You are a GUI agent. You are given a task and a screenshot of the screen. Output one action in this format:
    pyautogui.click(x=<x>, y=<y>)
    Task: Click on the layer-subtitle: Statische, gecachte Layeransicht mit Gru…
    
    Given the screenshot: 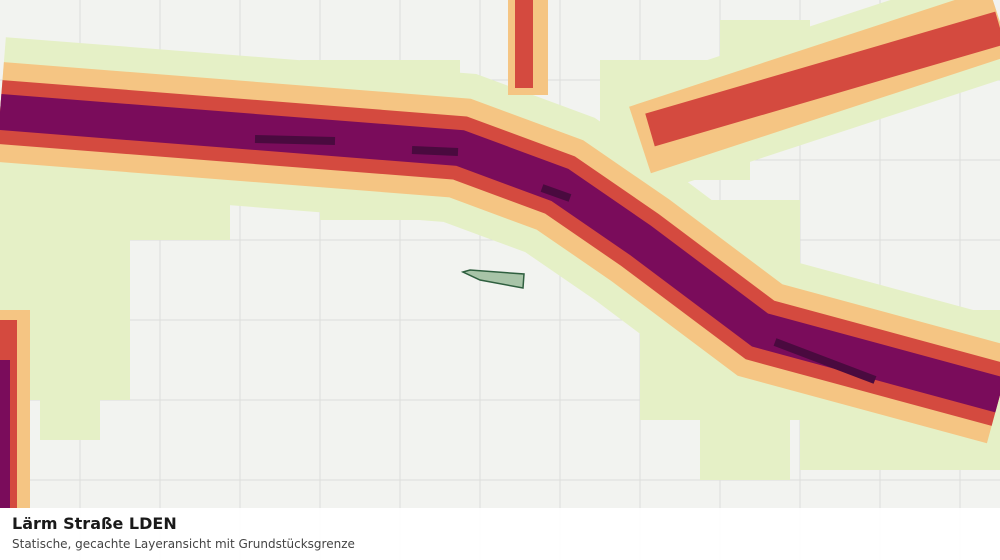 What is the action you would take?
    pyautogui.click(x=183, y=544)
    